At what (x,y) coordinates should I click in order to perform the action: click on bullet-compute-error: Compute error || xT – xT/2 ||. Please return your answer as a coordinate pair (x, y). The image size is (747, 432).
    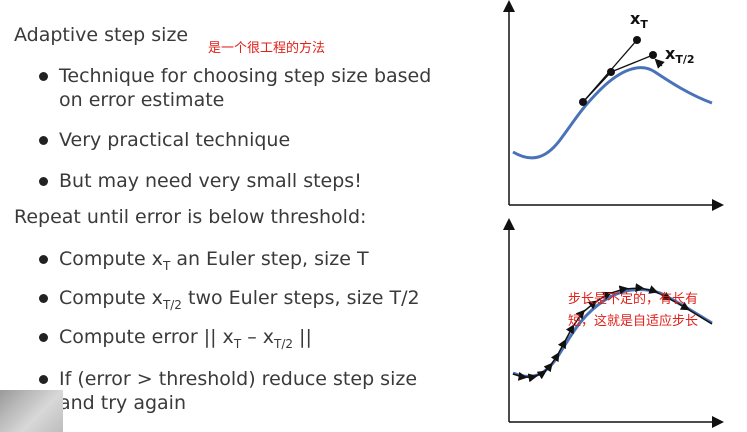
    Looking at the image, I should click on (175, 340).